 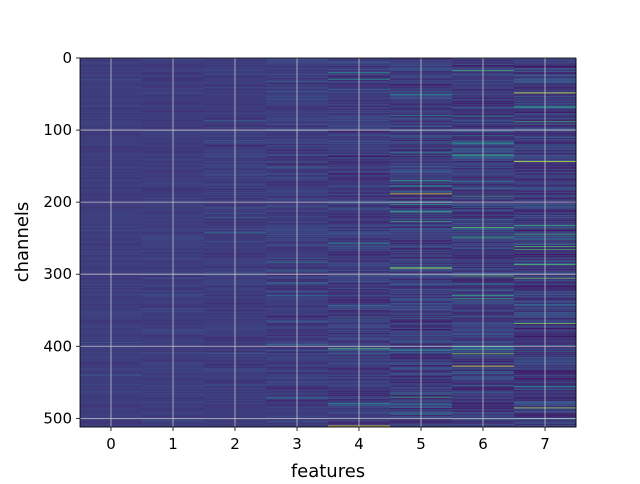 What do you see at coordinates (57, 274) in the screenshot?
I see `y-tick-label: 300` at bounding box center [57, 274].